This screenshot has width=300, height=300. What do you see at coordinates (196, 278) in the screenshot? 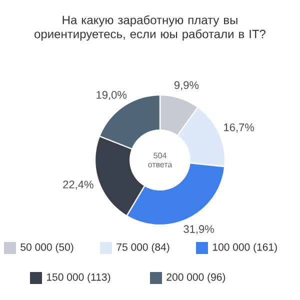
I see `legend-label: 200 000 (96)` at bounding box center [196, 278].